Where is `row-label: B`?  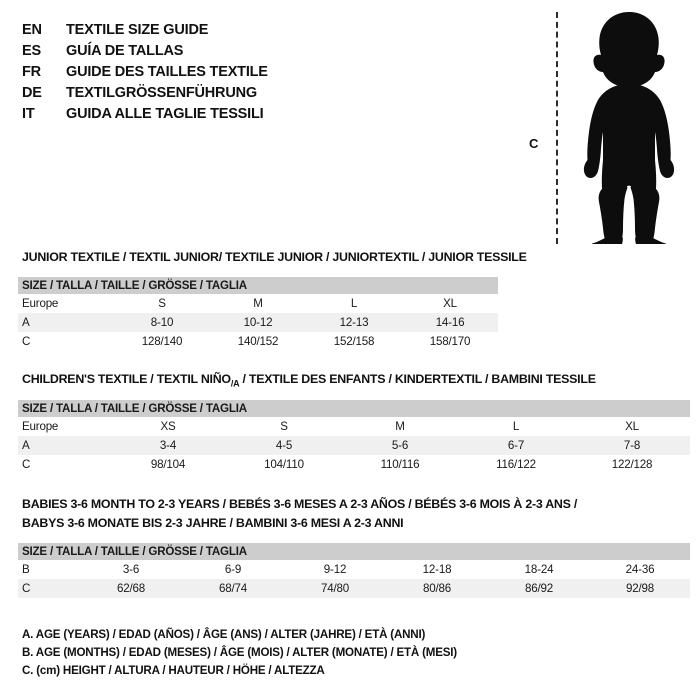
row-label: B is located at coordinates (49, 569).